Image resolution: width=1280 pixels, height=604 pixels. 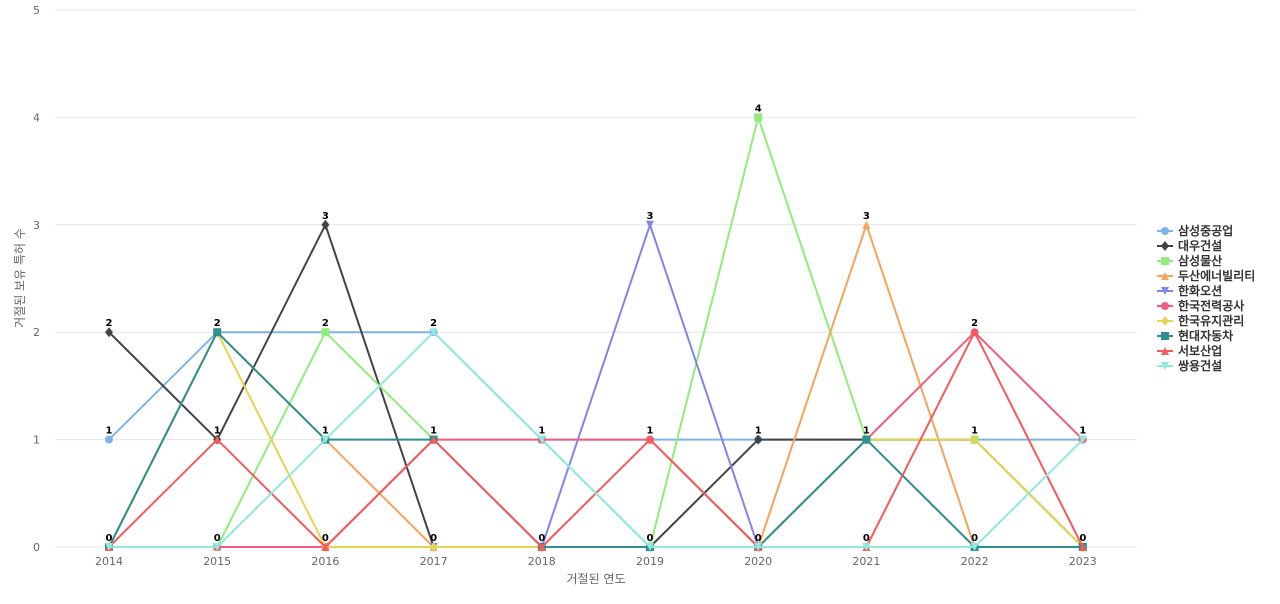 I want to click on y-axis-title: 거절된 보유 특허 수, so click(x=20, y=278).